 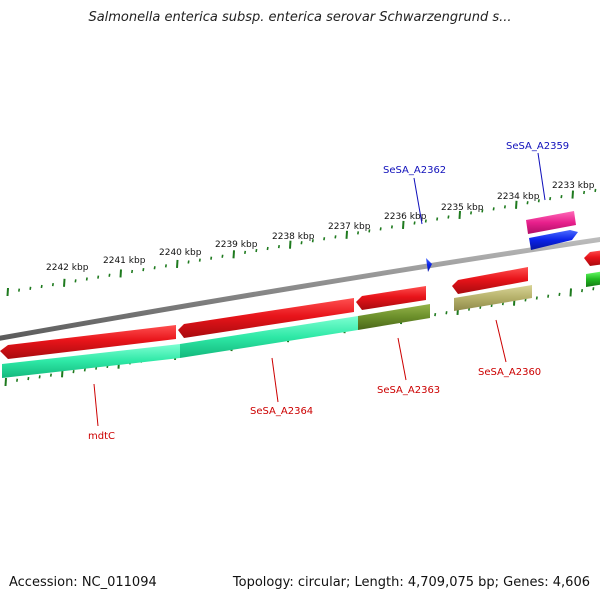 I want to click on SeSA_A2363-label: SeSA_A2363, so click(x=408, y=390).